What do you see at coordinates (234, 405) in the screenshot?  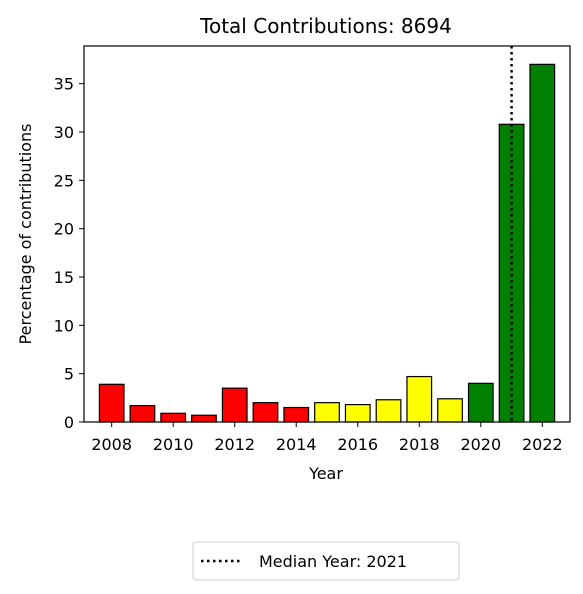 I see `bar-2012` at bounding box center [234, 405].